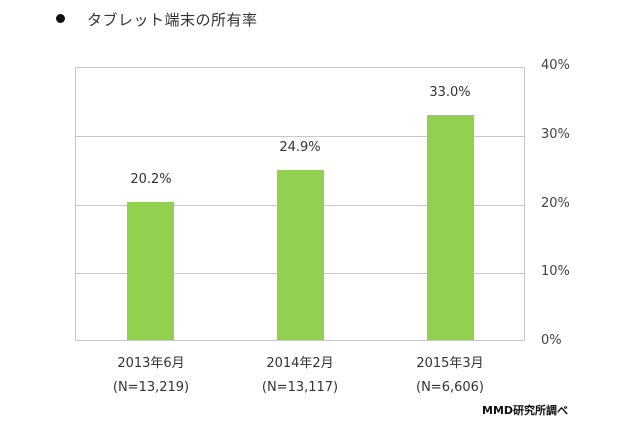 This screenshot has height=426, width=640. Describe the element at coordinates (551, 340) in the screenshot. I see `y-tick-0: 0%` at that location.